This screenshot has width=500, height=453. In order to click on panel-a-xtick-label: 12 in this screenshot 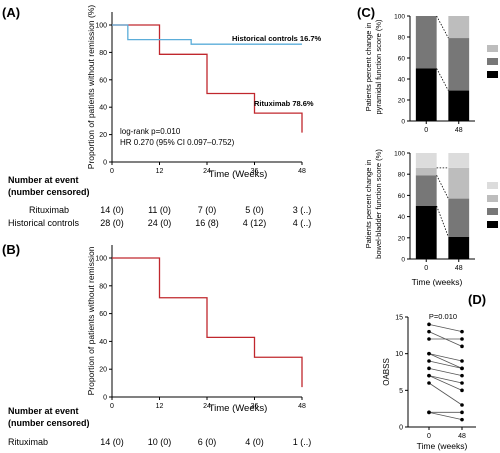, I will do `click(160, 171)`.